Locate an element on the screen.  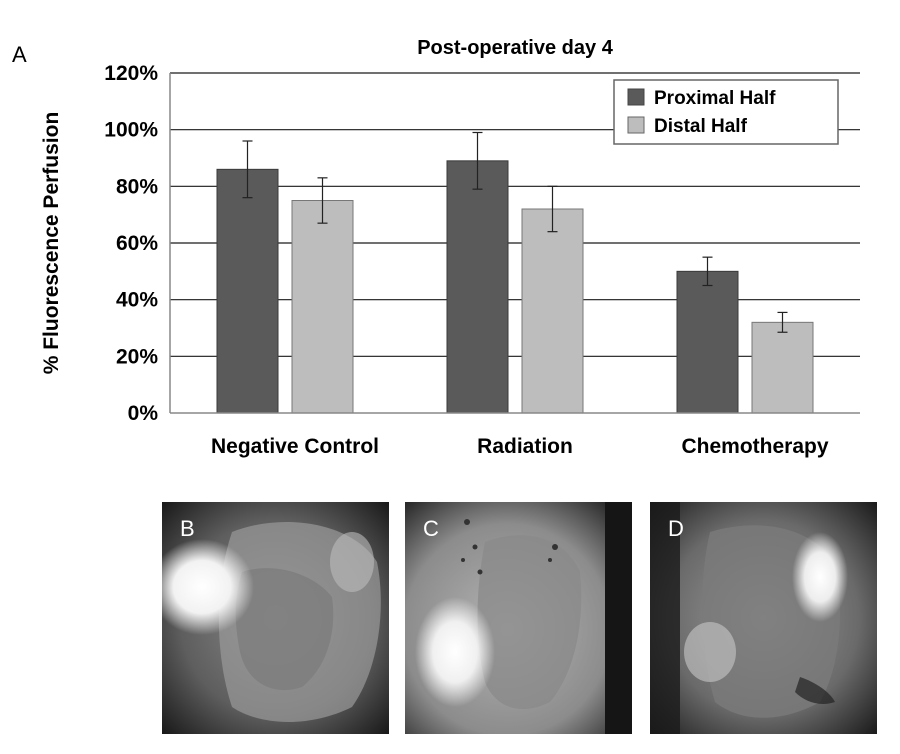
fluorescence-image-b: B is located at coordinates (275, 618).